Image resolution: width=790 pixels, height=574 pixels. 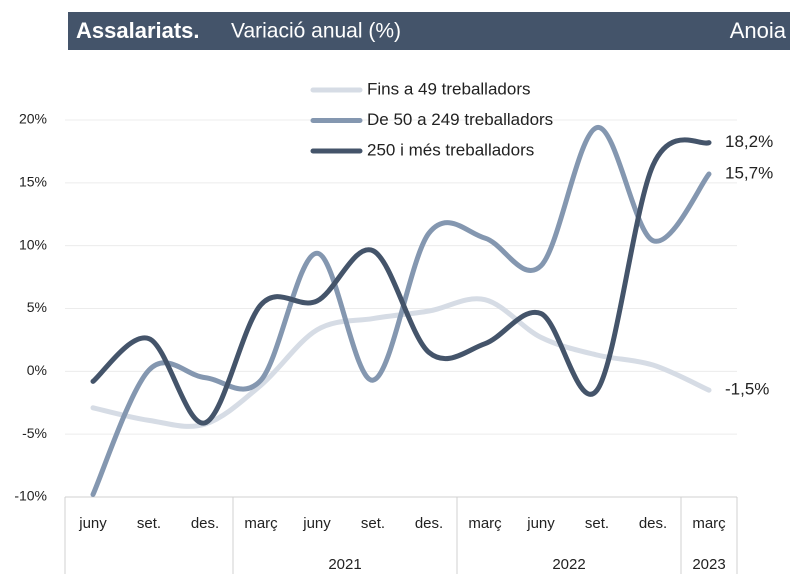 What do you see at coordinates (450, 149) in the screenshot?
I see `legend-label: 250 i més treballadors` at bounding box center [450, 149].